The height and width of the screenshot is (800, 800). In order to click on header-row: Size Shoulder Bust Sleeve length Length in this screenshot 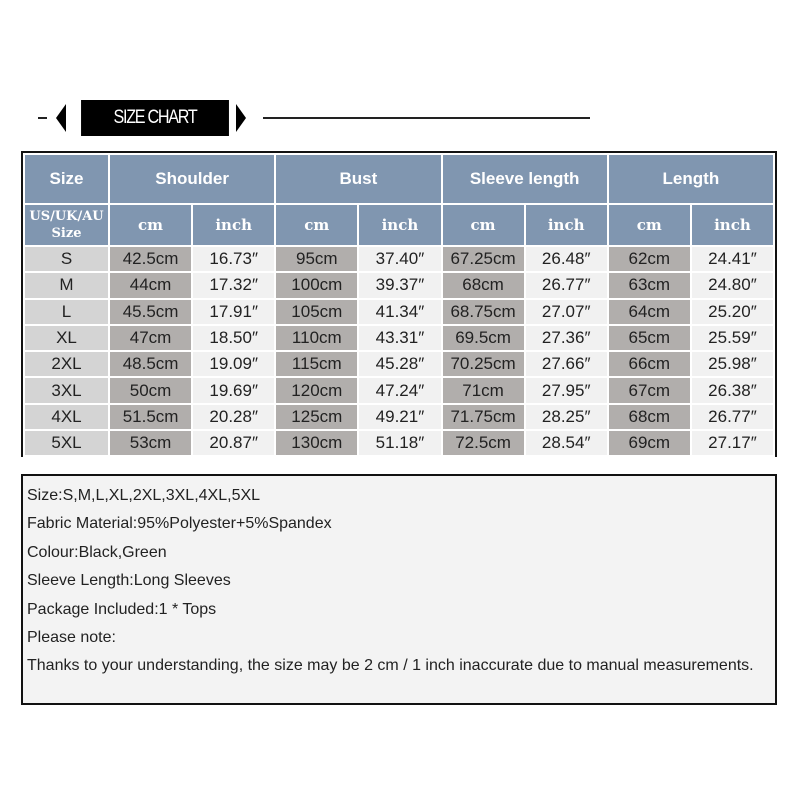, I will do `click(399, 179)`.